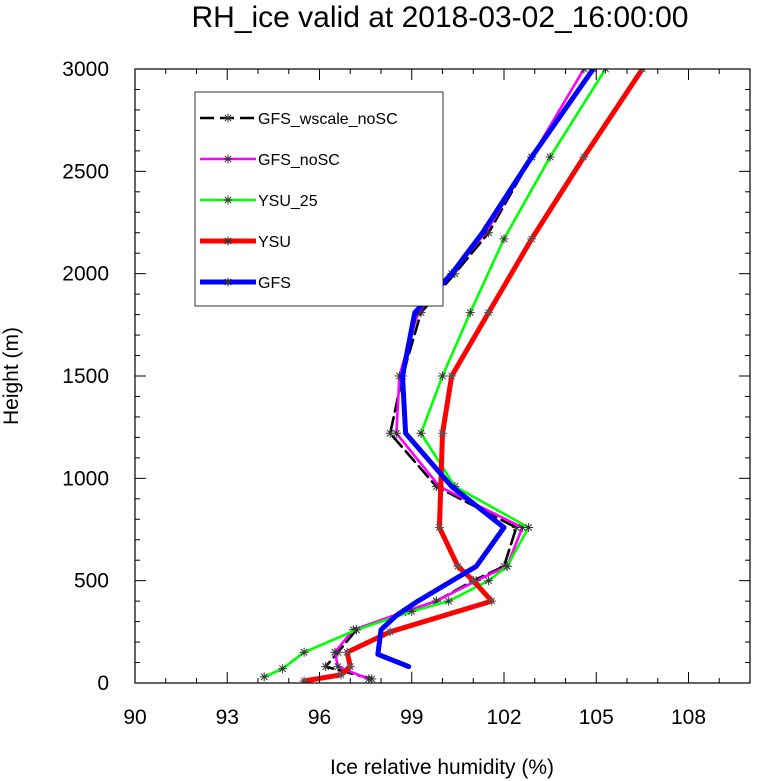 This screenshot has height=781, width=767. Describe the element at coordinates (328, 119) in the screenshot. I see `legend-label: GFS_wscale_noSC` at that location.